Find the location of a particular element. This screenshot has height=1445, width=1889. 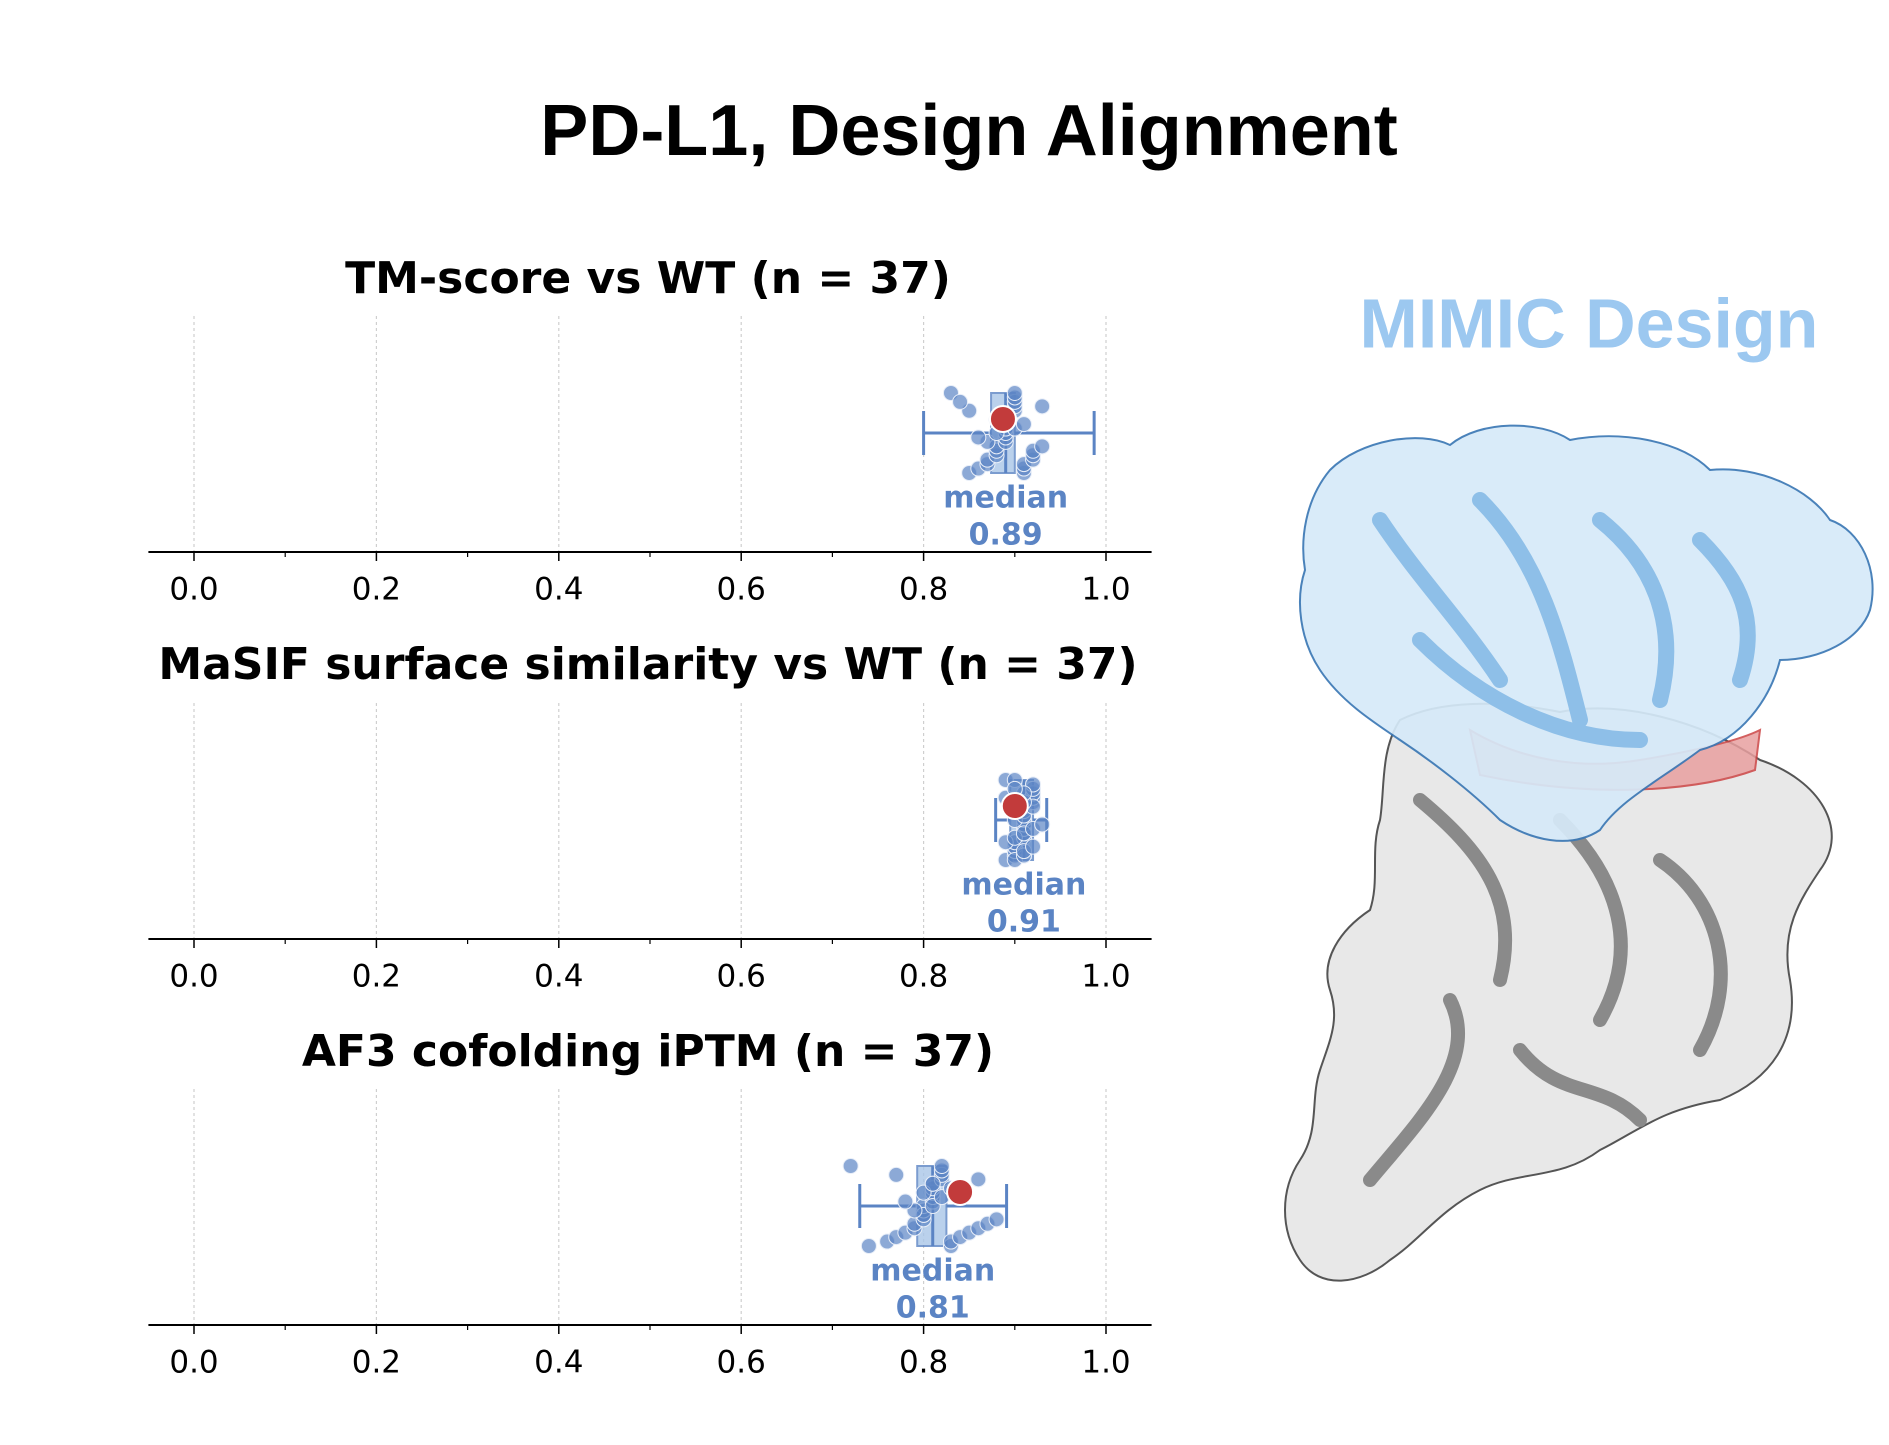

grey-surface is located at coordinates (1558, 992).